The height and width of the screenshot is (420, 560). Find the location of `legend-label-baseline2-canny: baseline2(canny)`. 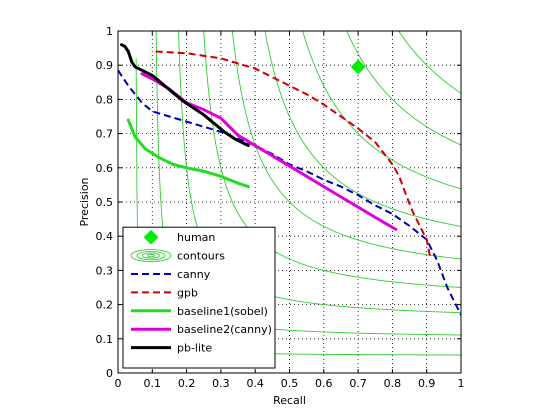

legend-label-baseline2-canny: baseline2(canny) is located at coordinates (224, 329).